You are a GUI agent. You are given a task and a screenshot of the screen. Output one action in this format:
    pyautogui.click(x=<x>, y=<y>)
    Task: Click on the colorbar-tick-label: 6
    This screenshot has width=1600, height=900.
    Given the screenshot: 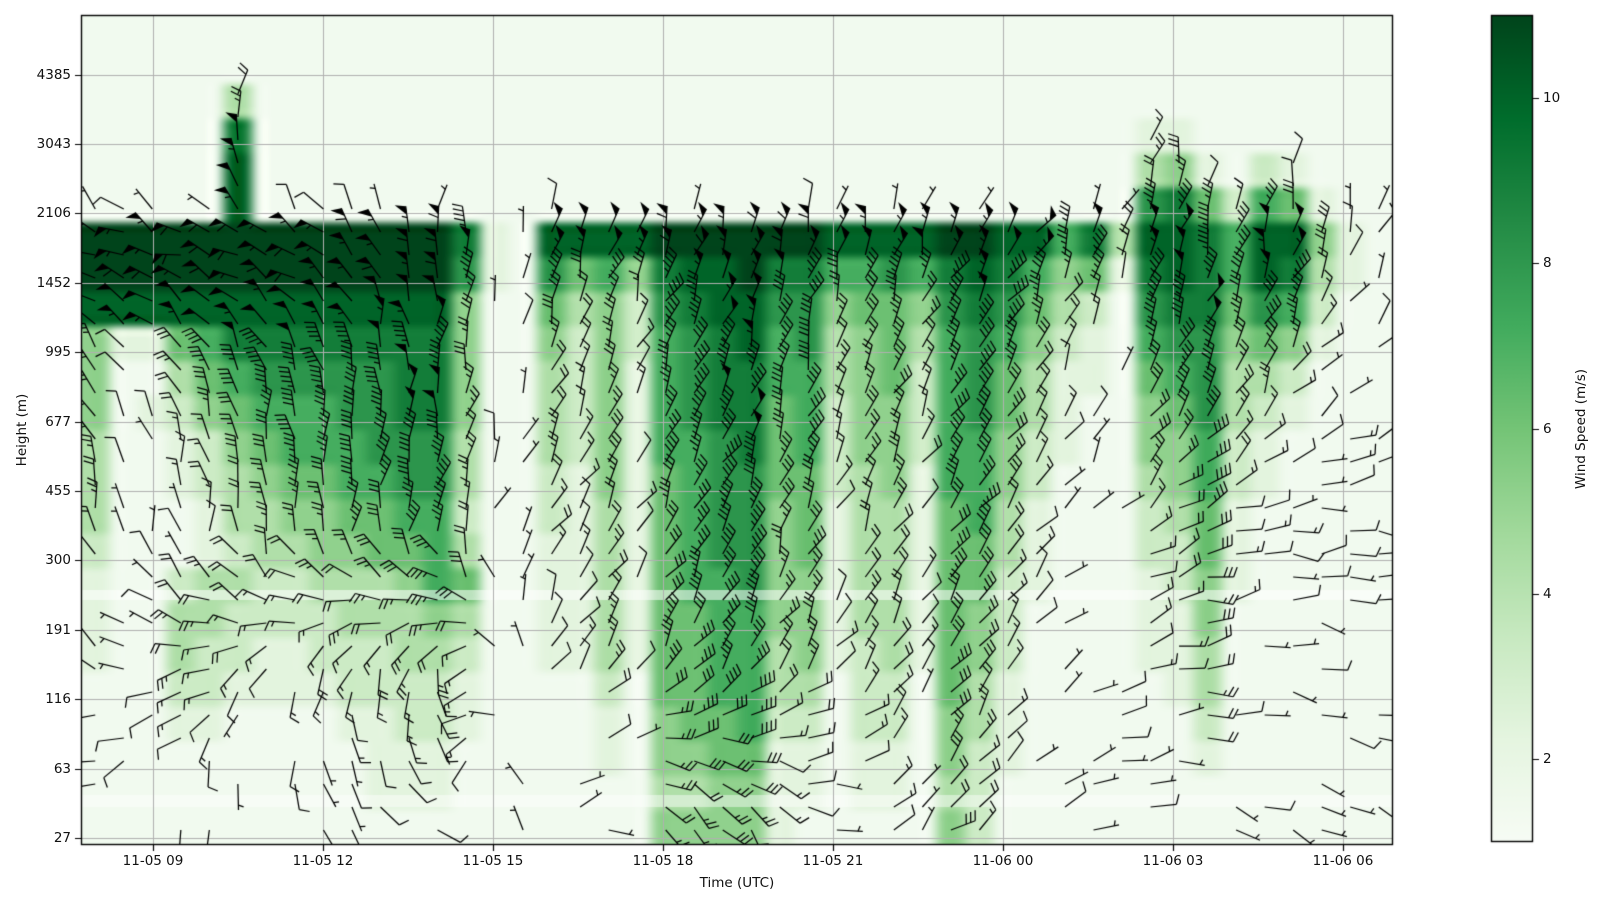 What is the action you would take?
    pyautogui.click(x=1547, y=428)
    